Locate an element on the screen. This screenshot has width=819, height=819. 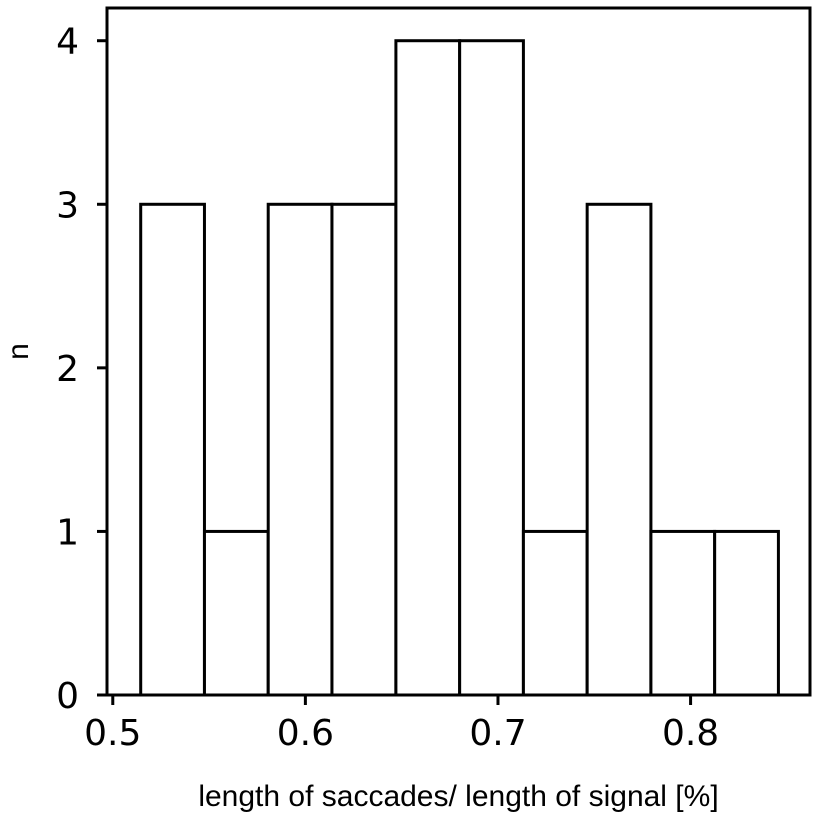
x-tick-label: 0.7 is located at coordinates (497, 733).